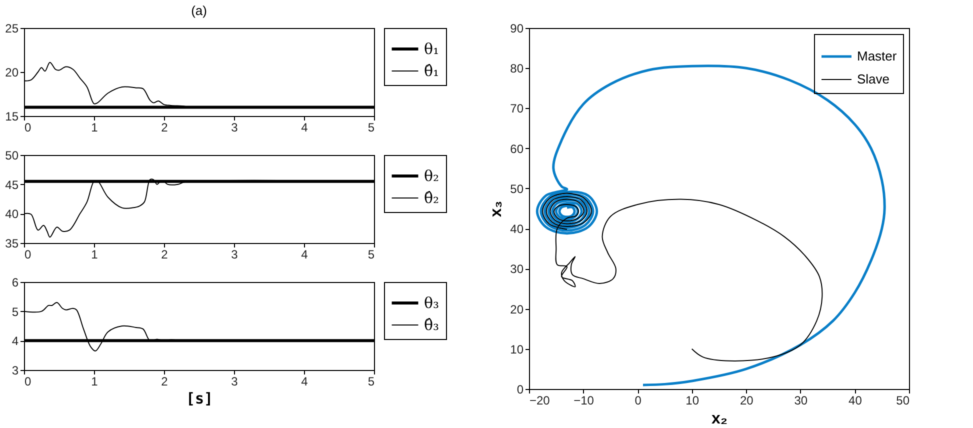 This screenshot has height=428, width=973. I want to click on y-tick-label: 10, so click(517, 349).